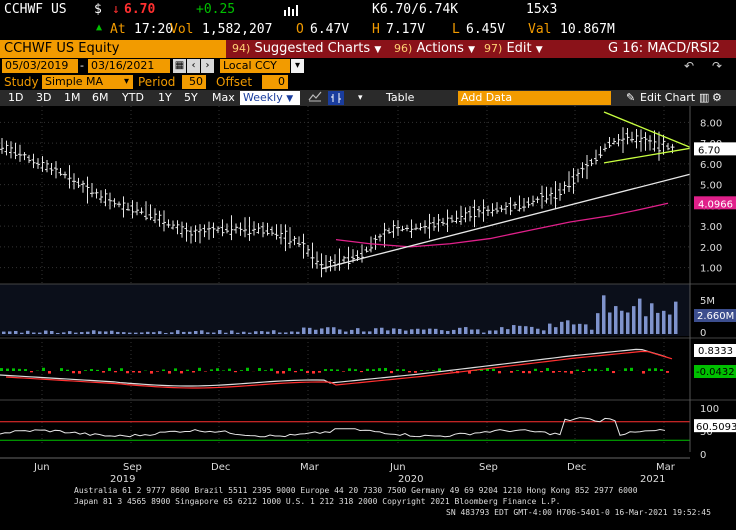 The width and height of the screenshot is (736, 530). Describe the element at coordinates (165, 97) in the screenshot. I see `range-1y: 1Y` at that location.